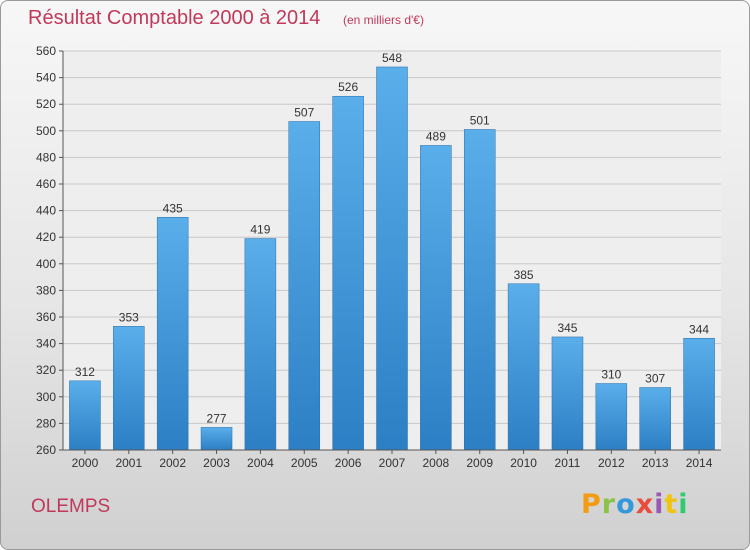 This screenshot has width=750, height=550. I want to click on x-tick-label: 2009, so click(479, 463).